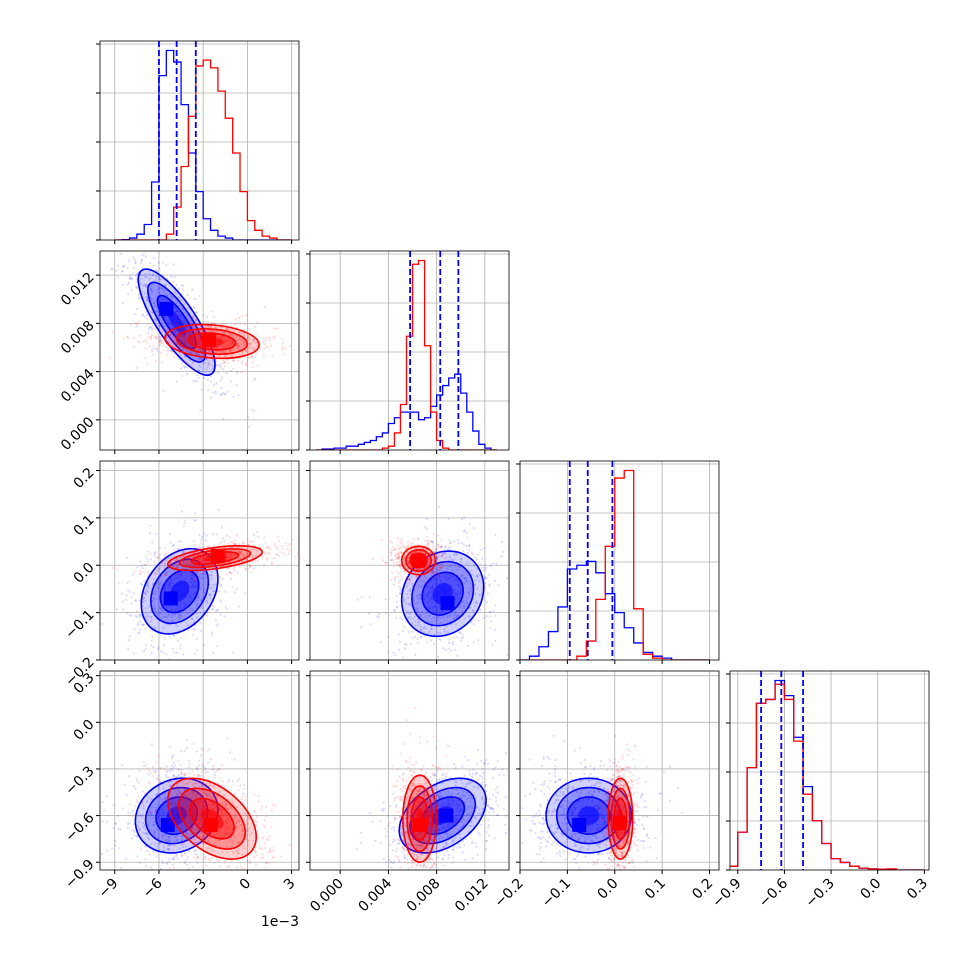 Image resolution: width=970 pixels, height=970 pixels. I want to click on series_a-density-peak, so click(166, 308).